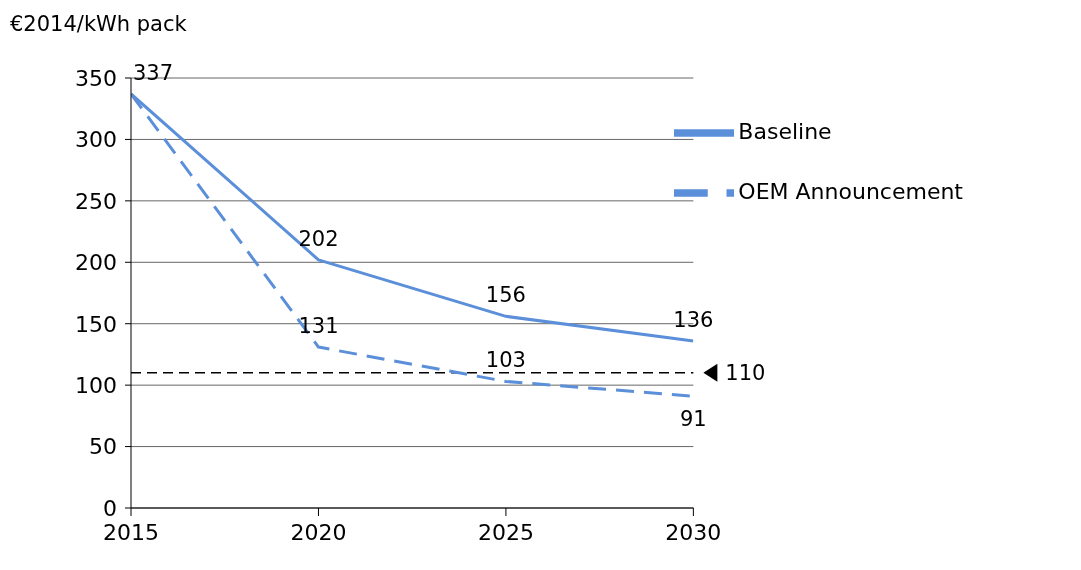 The image size is (1081, 570). I want to click on data-label: 136, so click(693, 319).